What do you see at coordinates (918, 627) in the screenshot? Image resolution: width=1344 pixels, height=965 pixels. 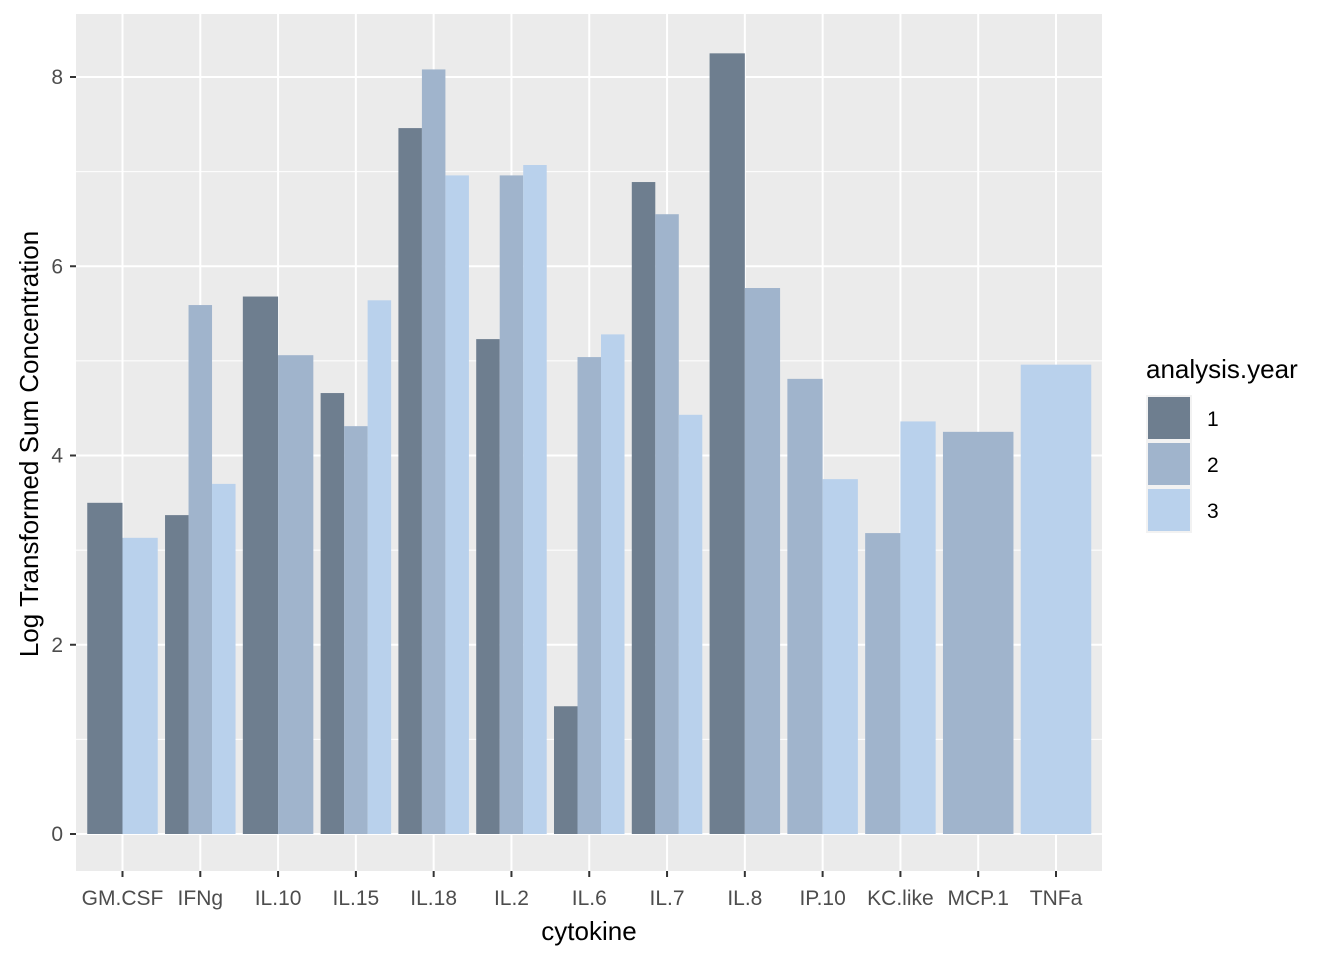 I see `bar-KC.like-year-3` at bounding box center [918, 627].